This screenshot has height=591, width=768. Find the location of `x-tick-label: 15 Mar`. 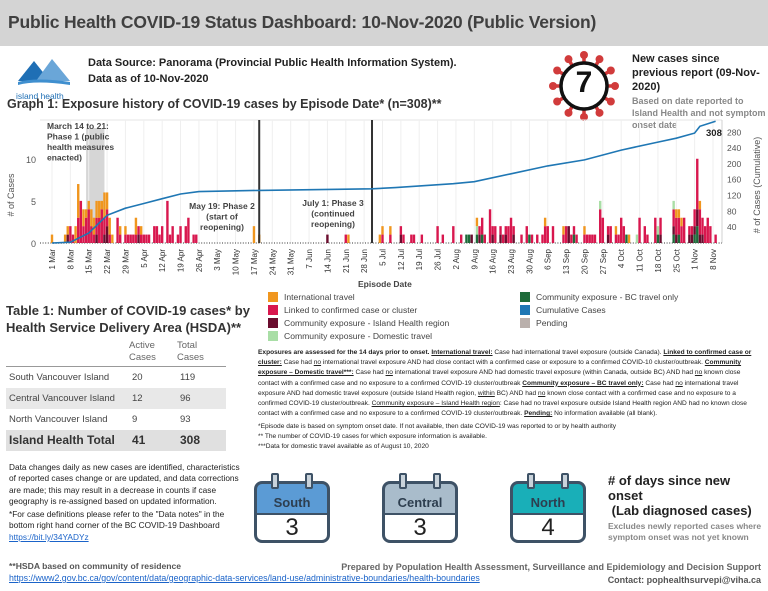

x-tick-label: 15 Mar is located at coordinates (89, 261).